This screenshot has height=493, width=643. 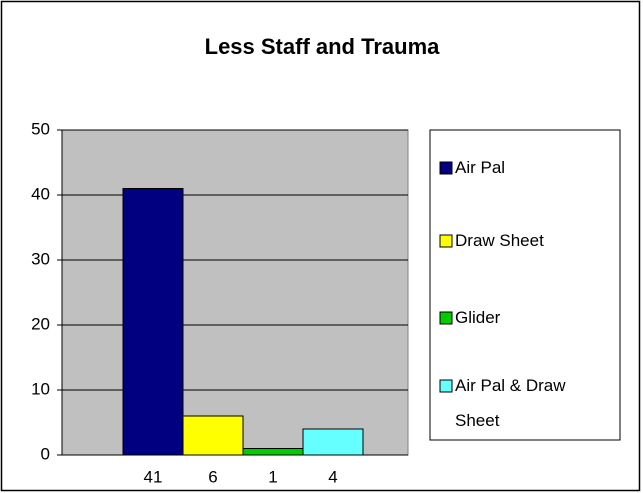 I want to click on x-tick-label: 1, so click(x=272, y=476).